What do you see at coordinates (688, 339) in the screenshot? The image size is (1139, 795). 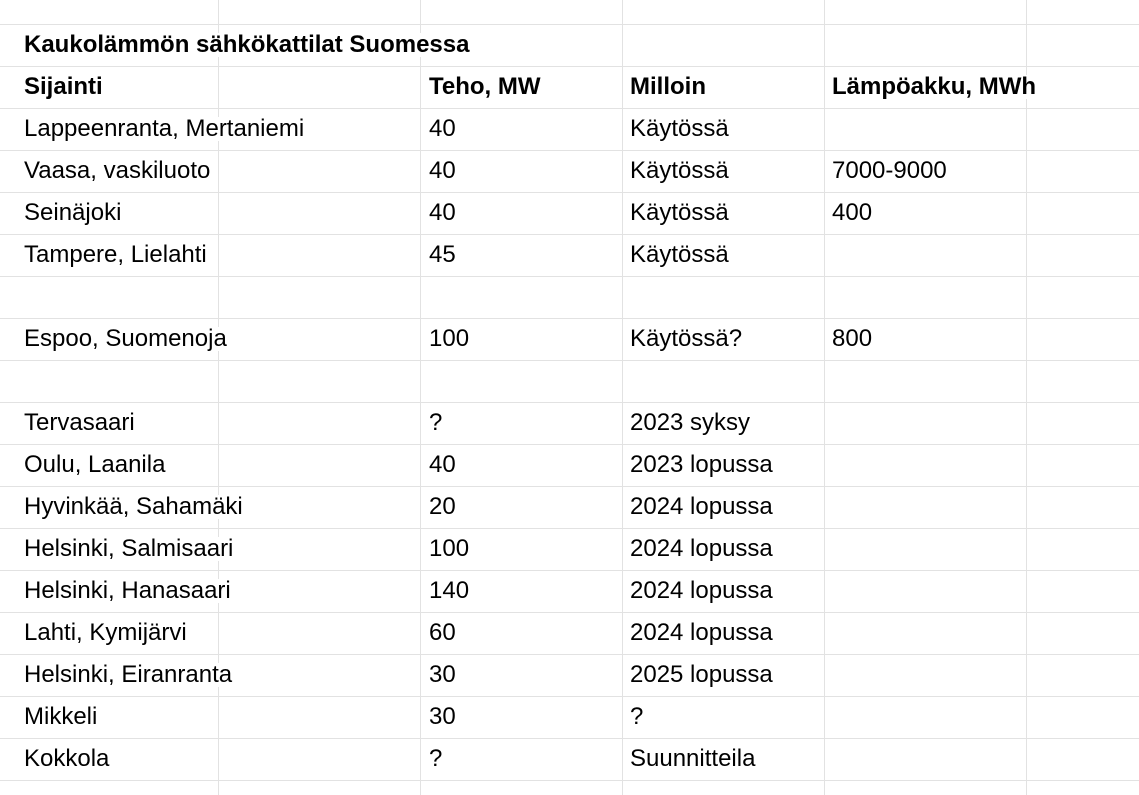 I see `cell-milloin: Käytössä?` at bounding box center [688, 339].